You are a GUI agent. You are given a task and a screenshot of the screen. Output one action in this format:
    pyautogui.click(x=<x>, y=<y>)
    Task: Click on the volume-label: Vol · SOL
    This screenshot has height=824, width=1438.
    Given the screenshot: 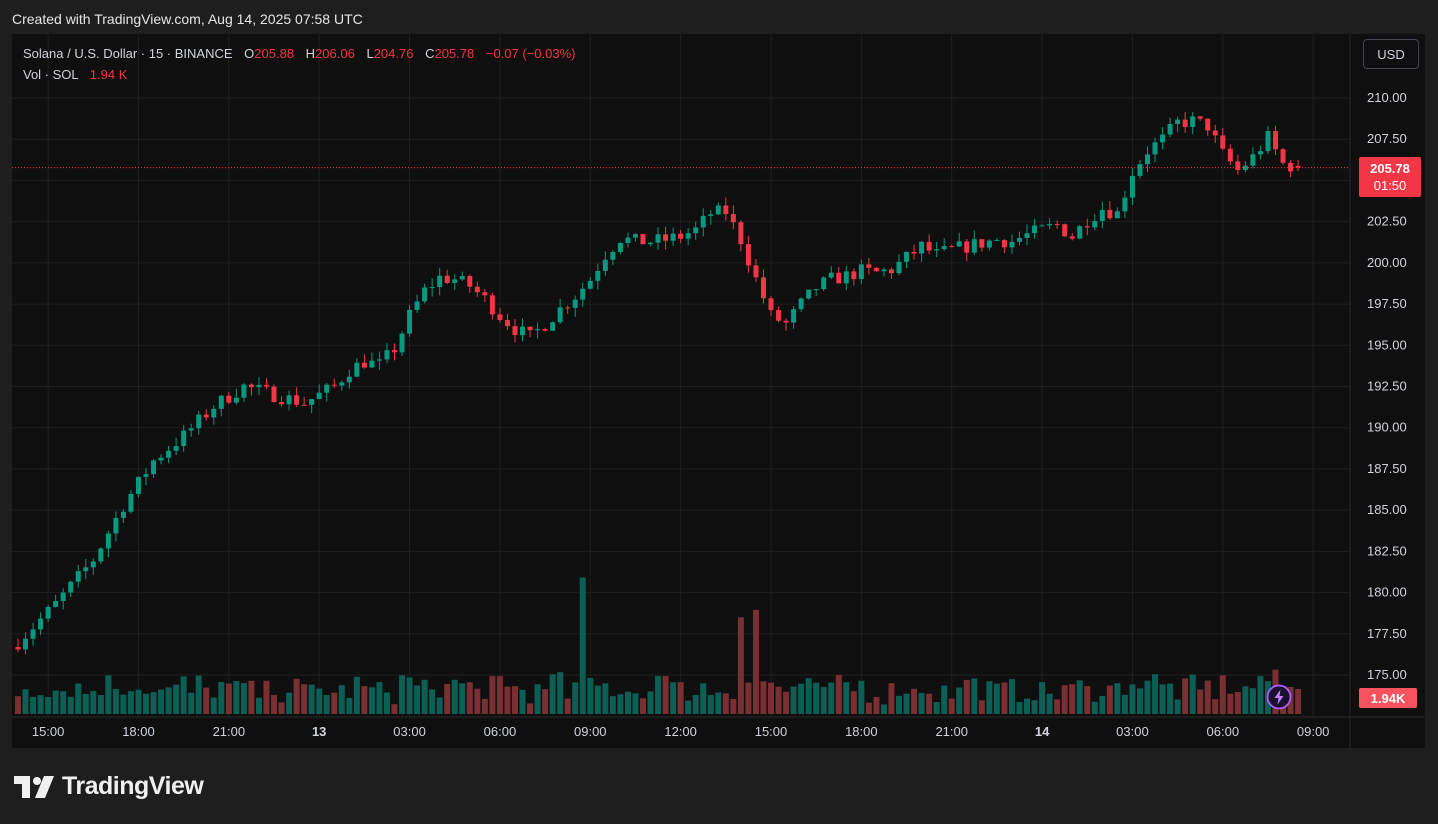 What is the action you would take?
    pyautogui.click(x=51, y=74)
    